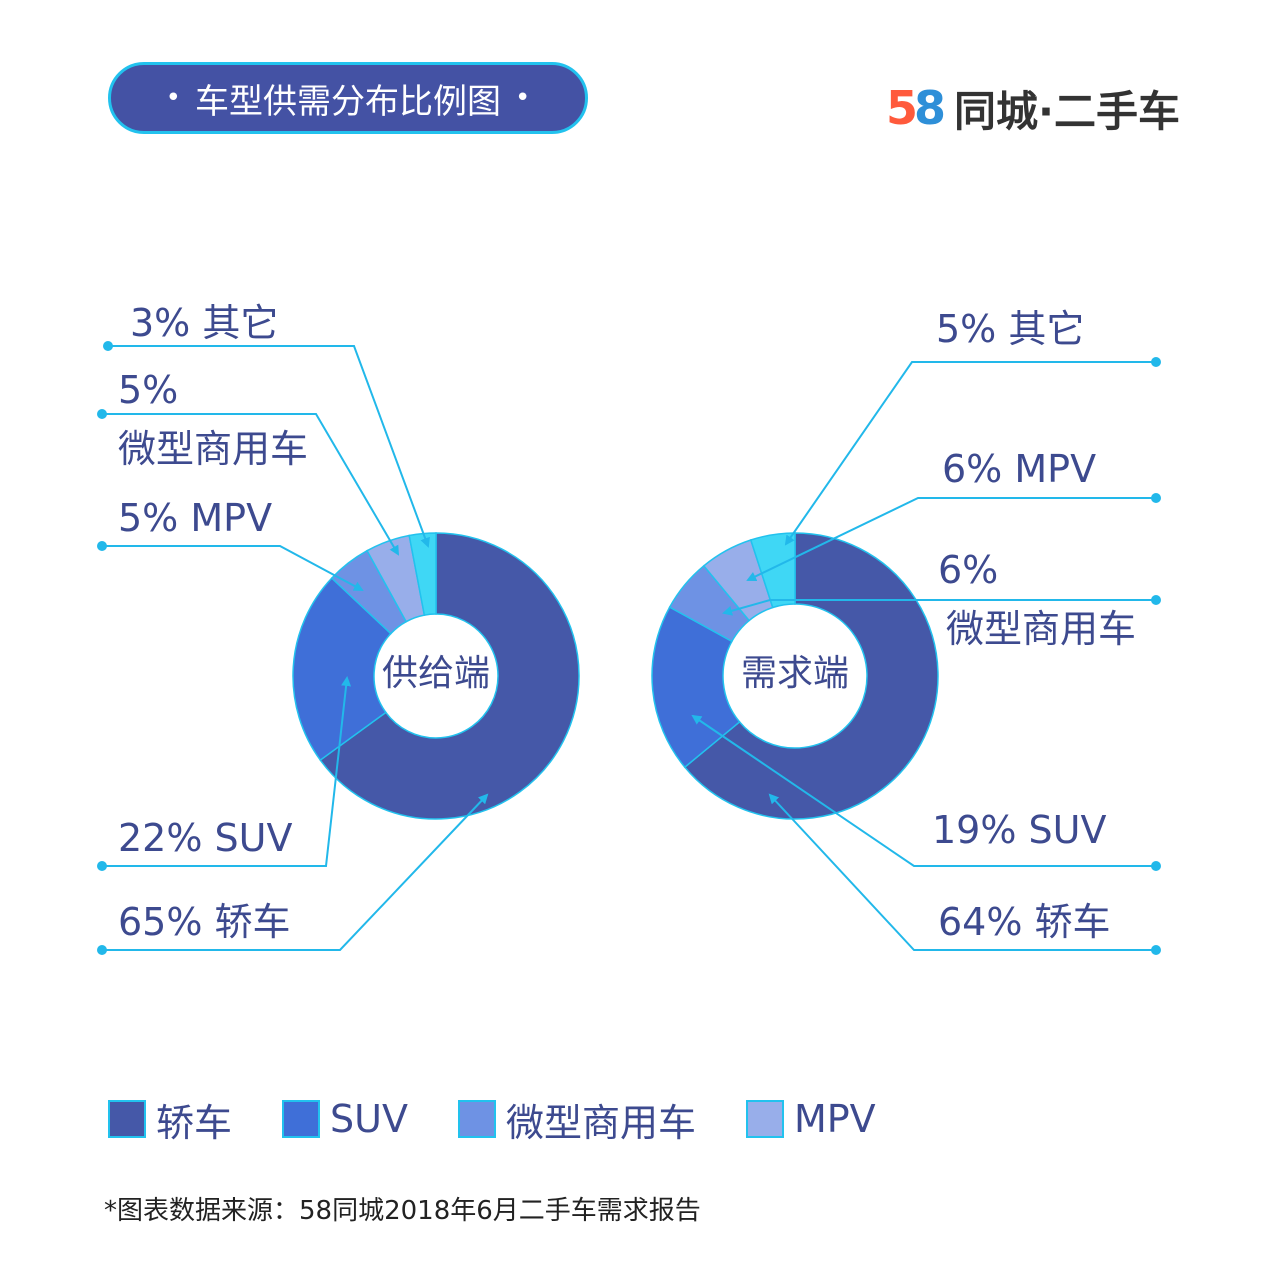 This screenshot has height=1267, width=1267. What do you see at coordinates (764, 1119) in the screenshot?
I see `legend-swatch-mpv` at bounding box center [764, 1119].